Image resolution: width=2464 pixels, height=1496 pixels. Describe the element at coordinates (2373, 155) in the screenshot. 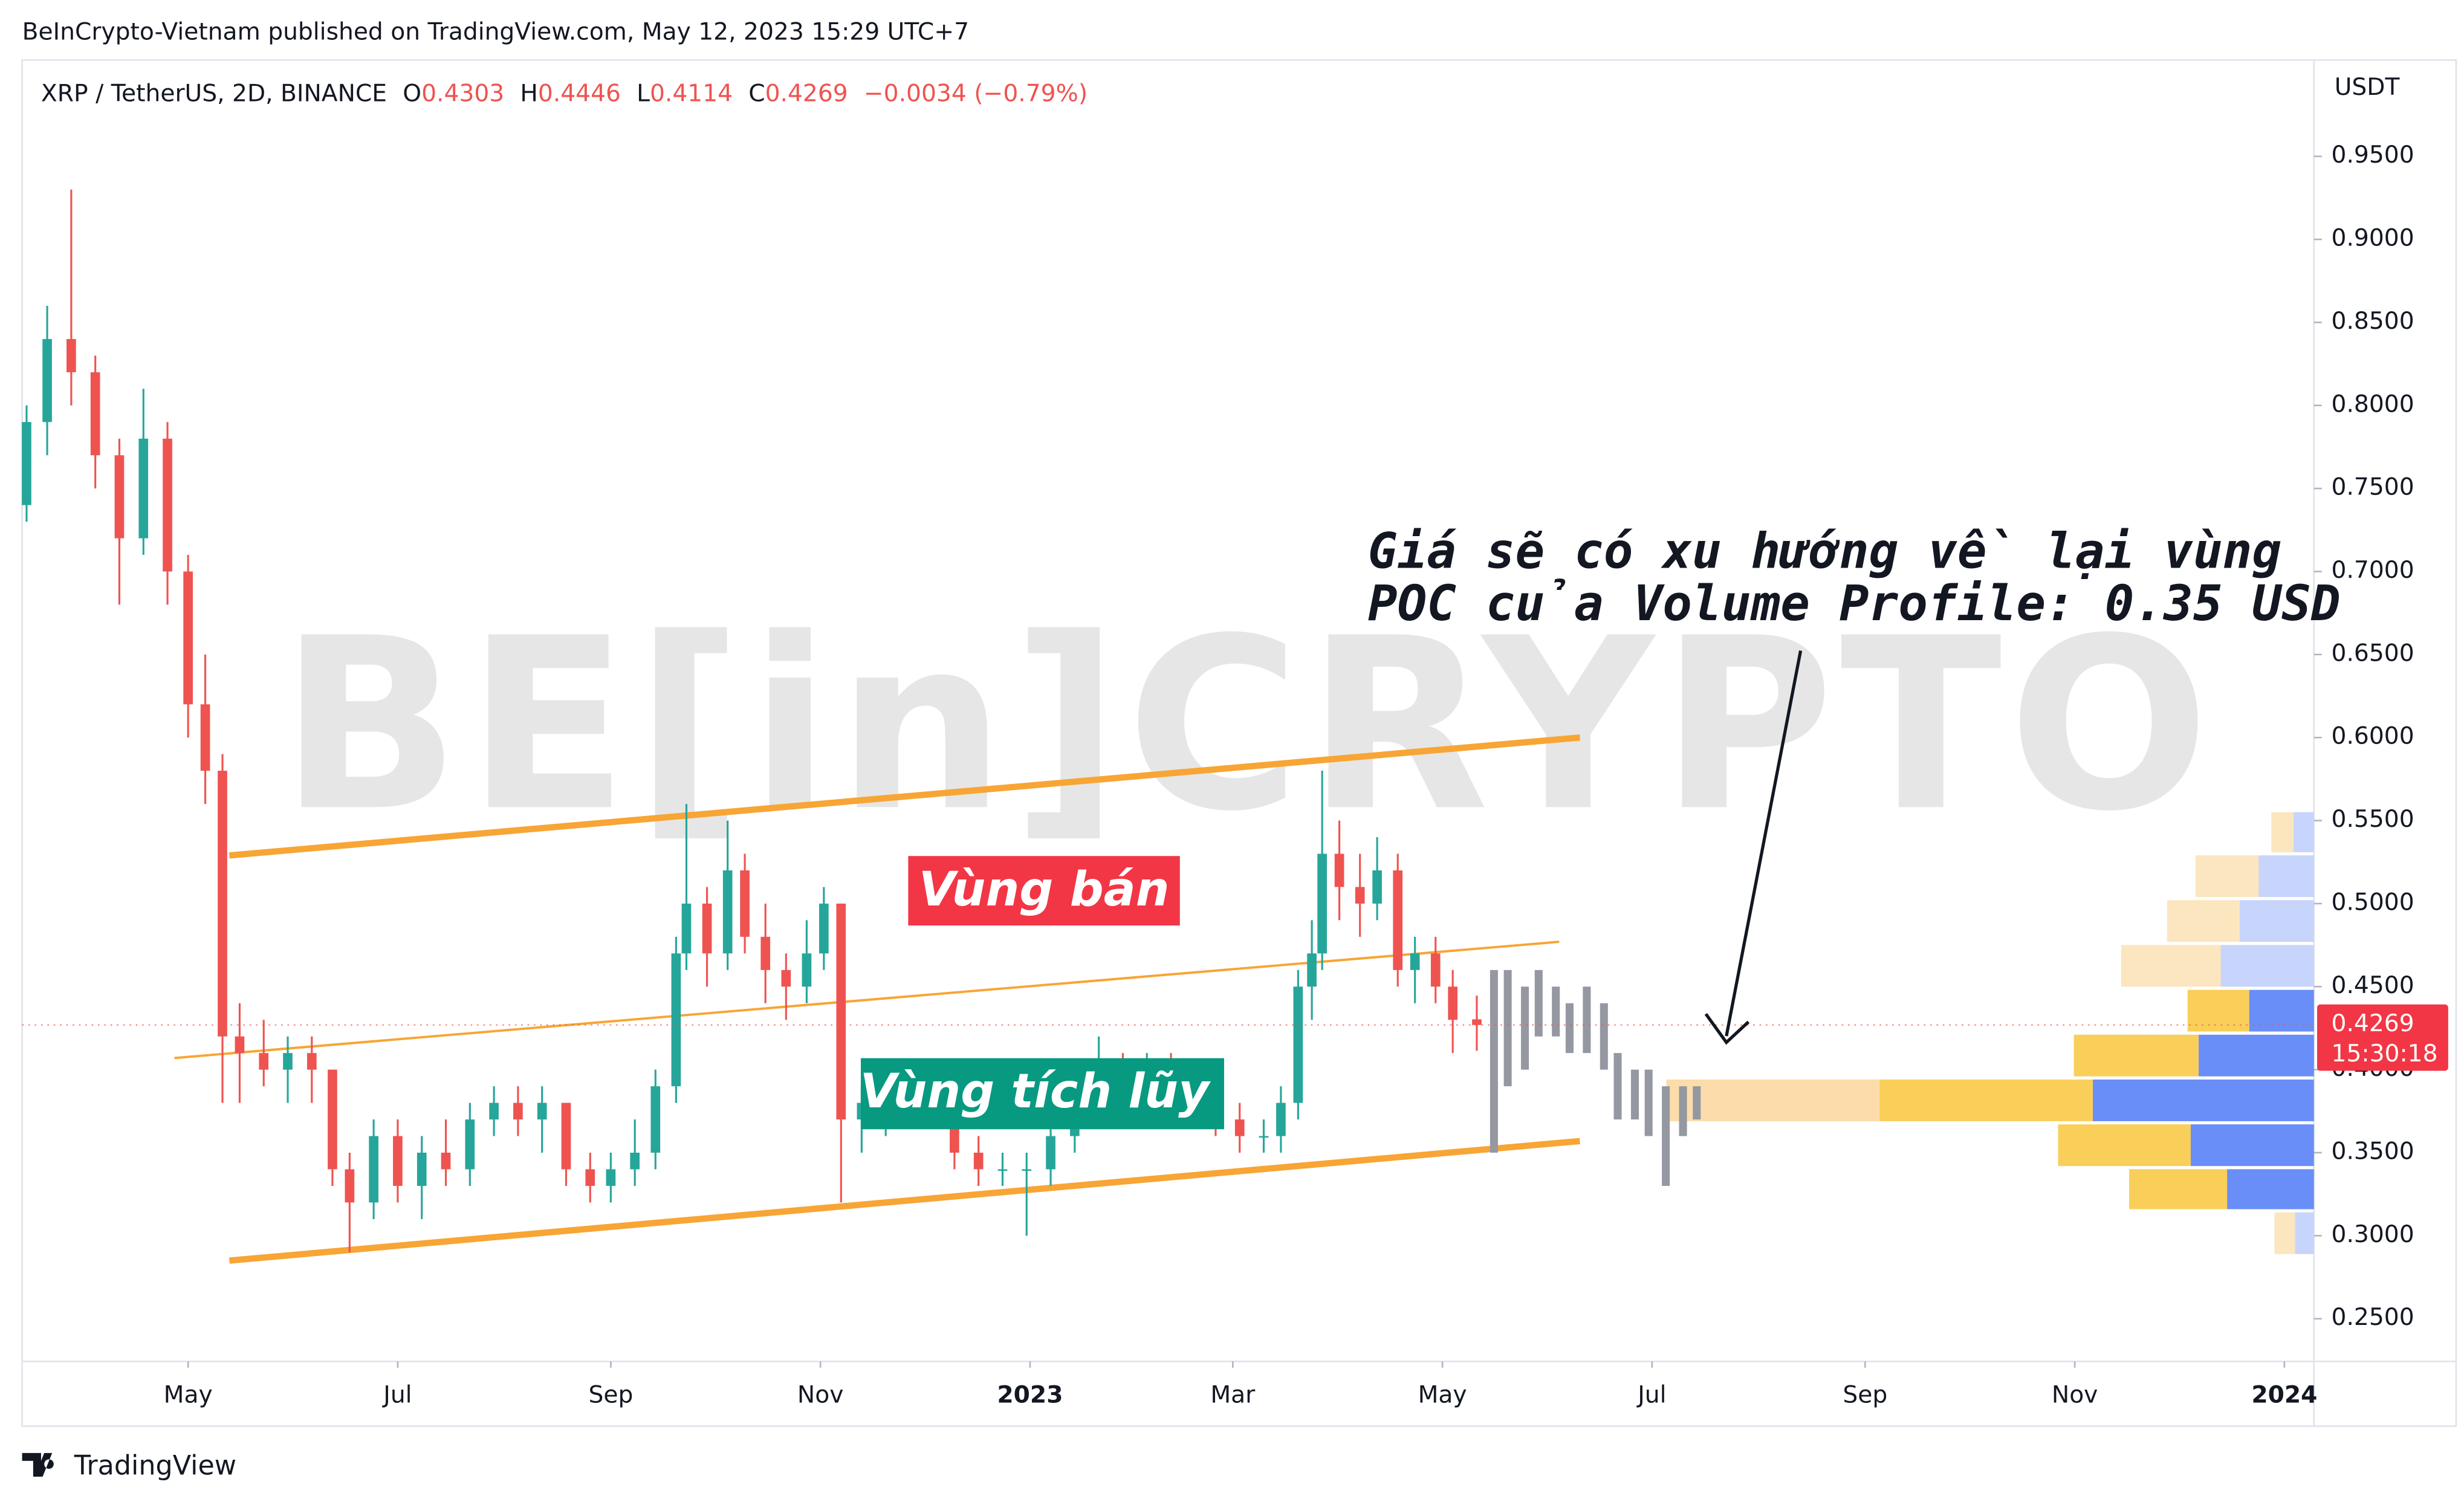

I see `y-tick-label: 0.9500` at that location.